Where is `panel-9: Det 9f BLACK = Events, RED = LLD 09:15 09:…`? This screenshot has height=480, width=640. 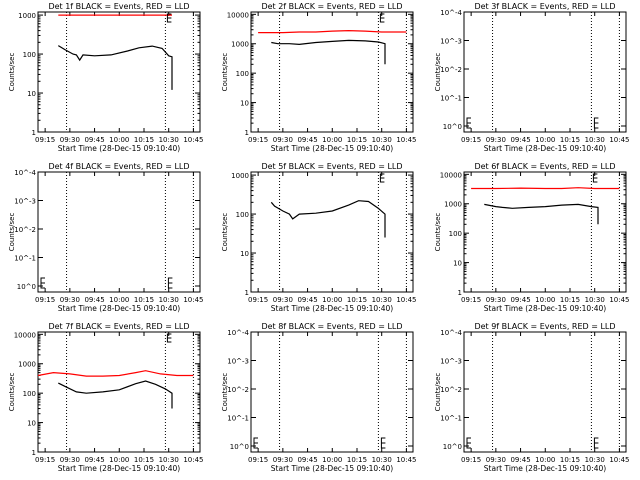 panel-9: Det 9f BLACK = Events, RED = LLD 09:15 09:… is located at coordinates (532, 397).